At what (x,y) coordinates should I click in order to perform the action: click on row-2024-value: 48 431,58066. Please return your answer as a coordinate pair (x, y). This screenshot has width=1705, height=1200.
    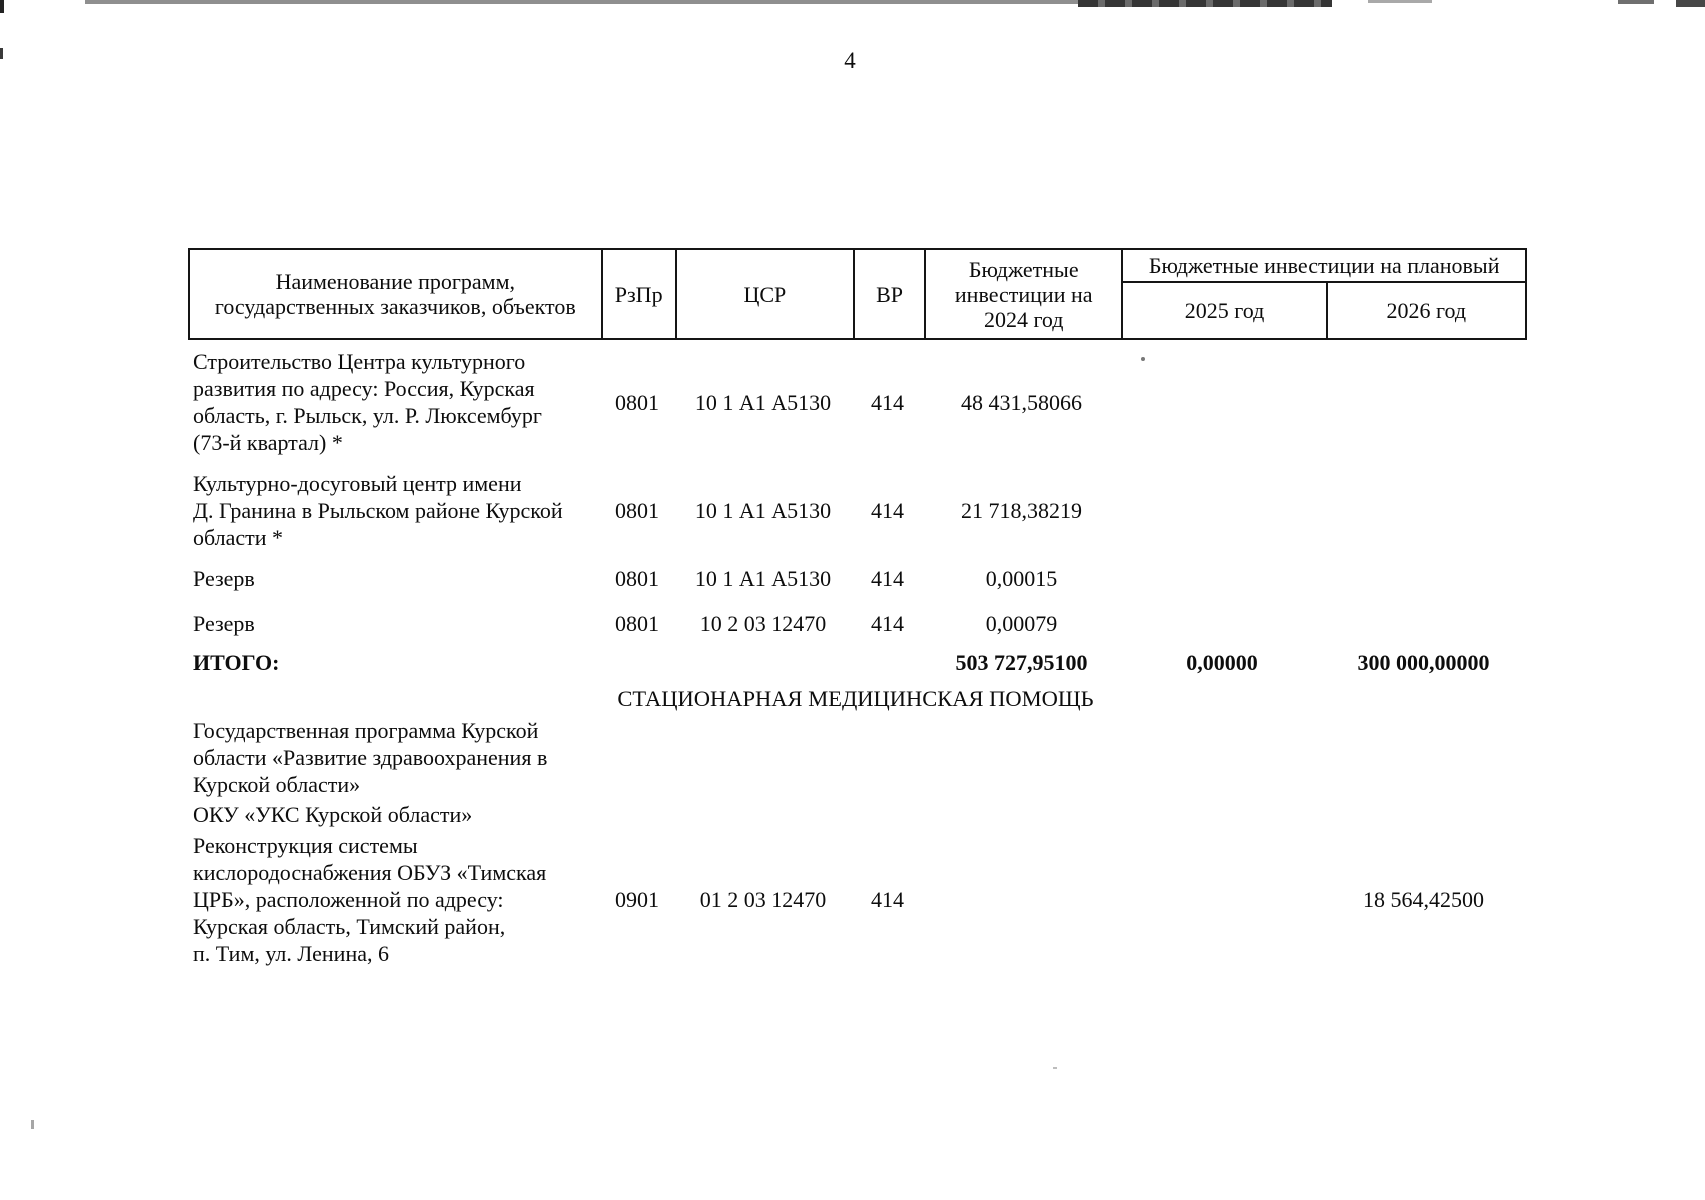
    Looking at the image, I should click on (1021, 402).